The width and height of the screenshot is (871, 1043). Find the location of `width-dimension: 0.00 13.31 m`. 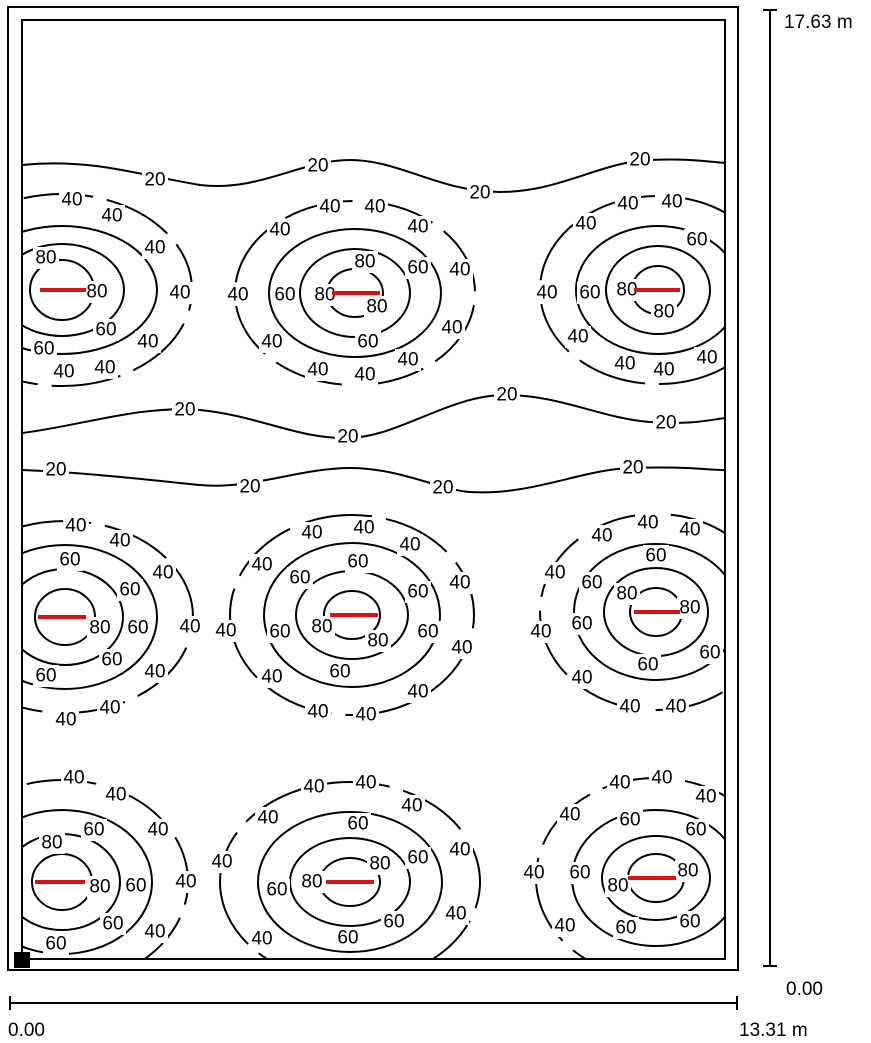

width-dimension: 0.00 13.31 m is located at coordinates (408, 1018).